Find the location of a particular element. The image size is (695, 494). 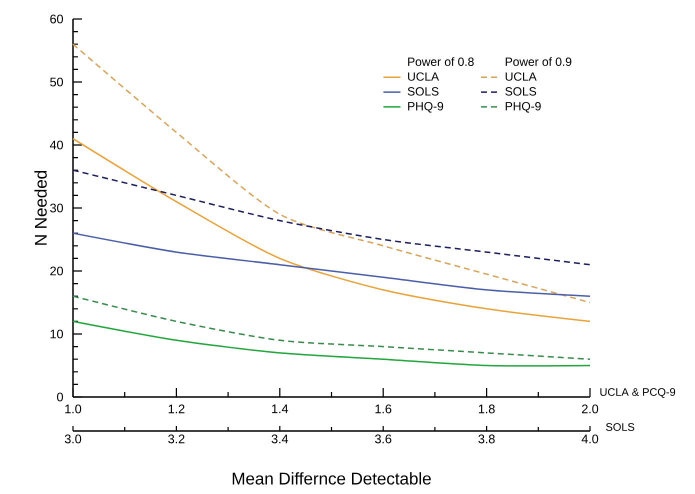

x2-axis-title: SOLS is located at coordinates (620, 427).